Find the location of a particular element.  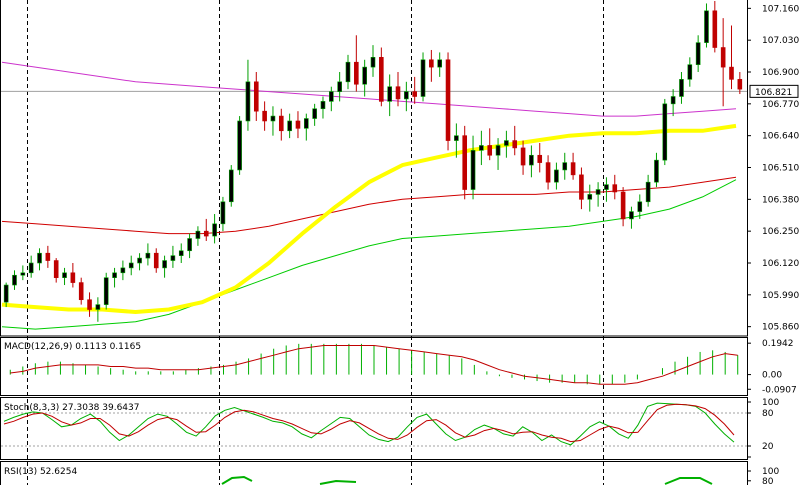

macd-panel: MACD(12,26,9) 0.1113 0.1165 is located at coordinates (371, 363).